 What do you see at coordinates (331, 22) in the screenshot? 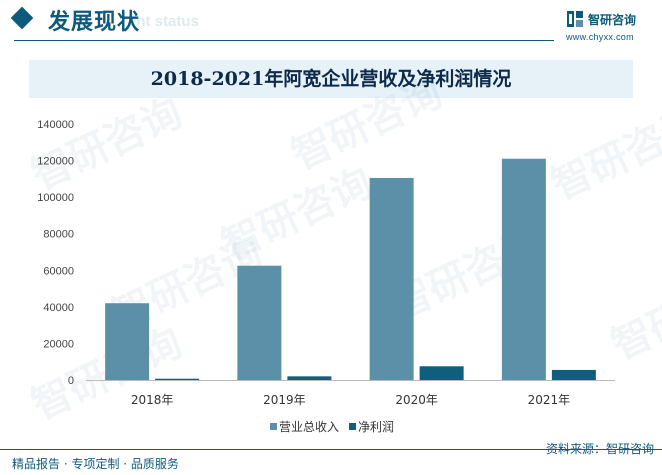
I see `header: ent status 发展现状 智研咨询 www.chyxx.com` at bounding box center [331, 22].